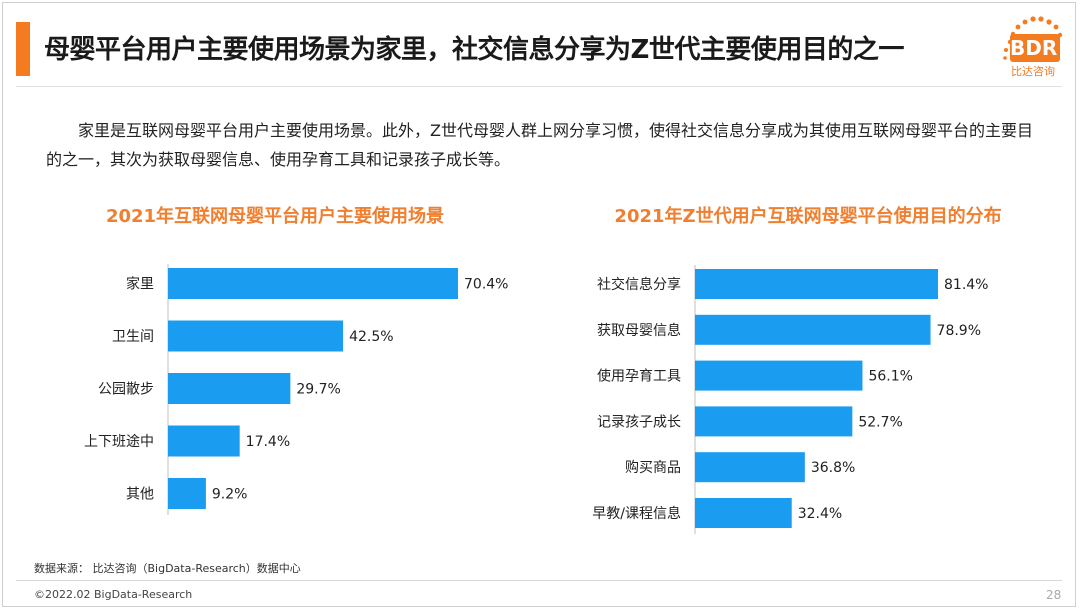 This screenshot has height=611, width=1080. I want to click on category-label: 公园散步, so click(126, 390).